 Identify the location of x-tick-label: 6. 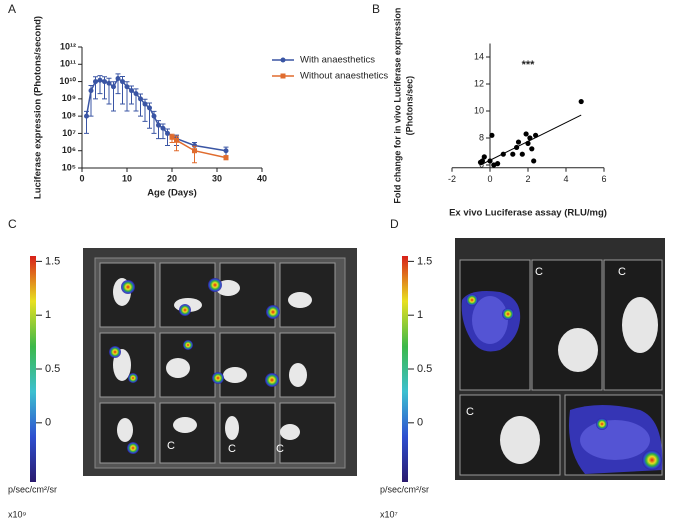
(603, 179).